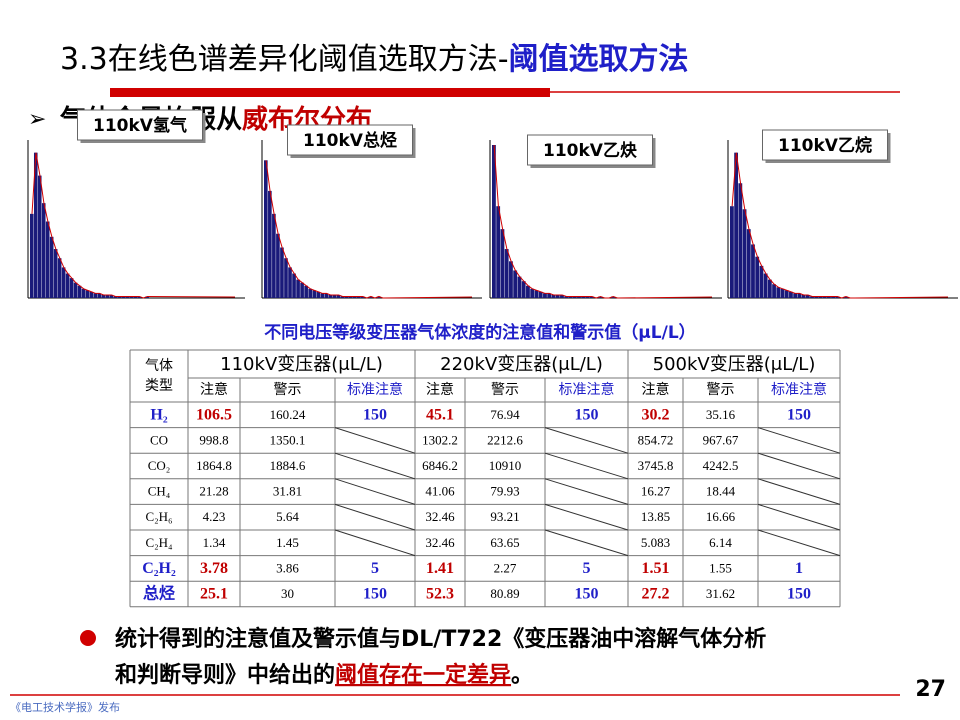  I want to click on table-cell: 1.41, so click(440, 568).